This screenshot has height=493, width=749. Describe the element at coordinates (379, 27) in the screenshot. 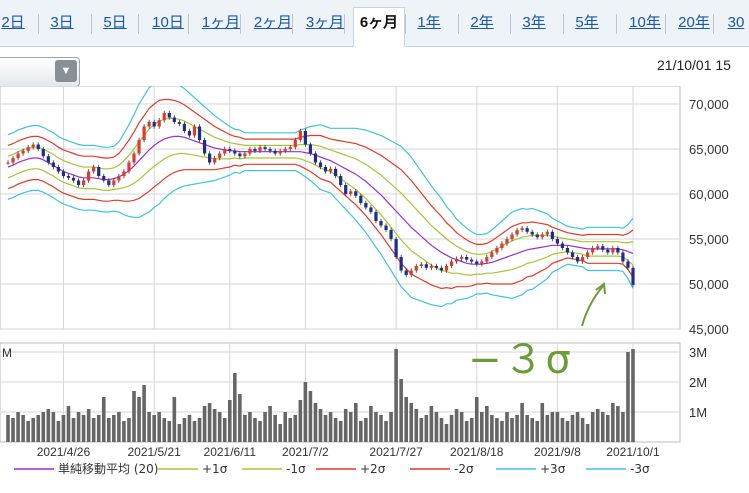

I see `tab-period-7: 6ヶ月` at that location.